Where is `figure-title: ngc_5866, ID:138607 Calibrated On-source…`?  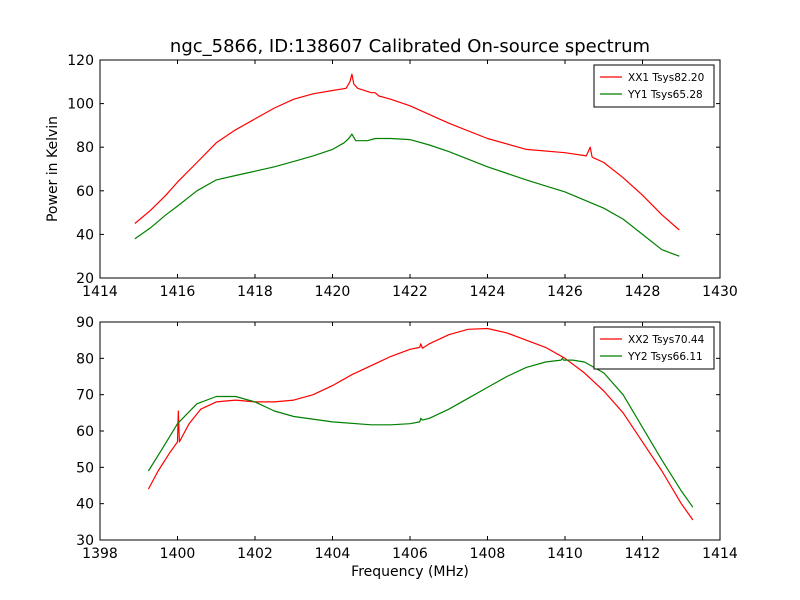 figure-title: ngc_5866, ID:138607 Calibrated On-source… is located at coordinates (410, 46).